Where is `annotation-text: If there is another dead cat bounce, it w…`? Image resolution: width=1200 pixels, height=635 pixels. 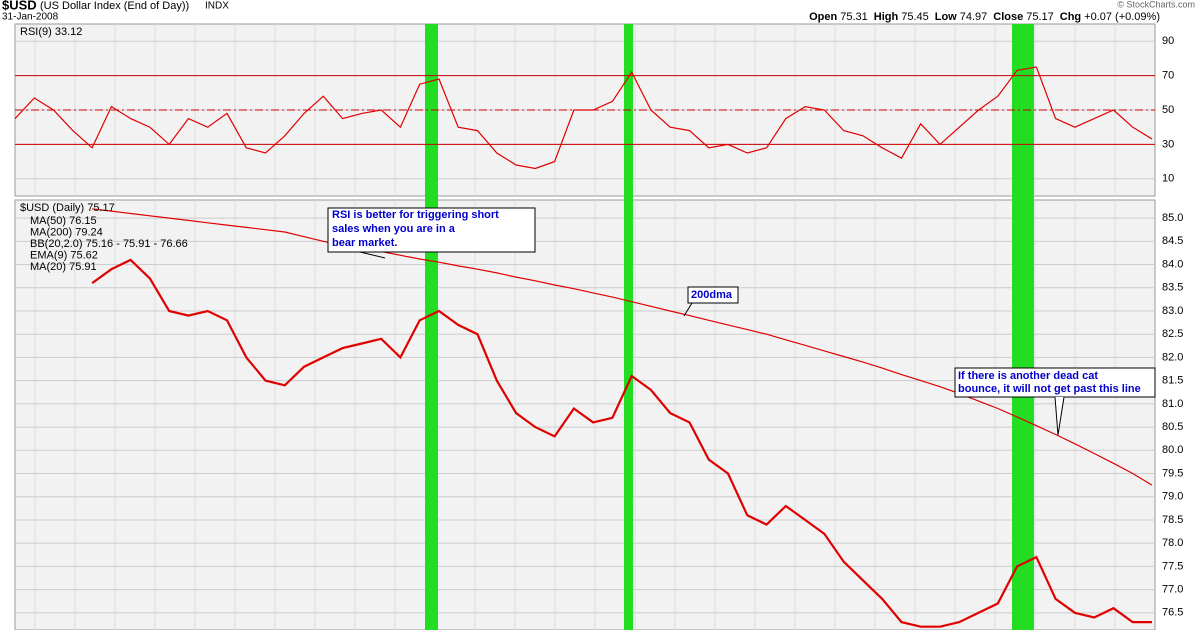 annotation-text: If there is another dead cat bounce, it w… is located at coordinates (1049, 382).